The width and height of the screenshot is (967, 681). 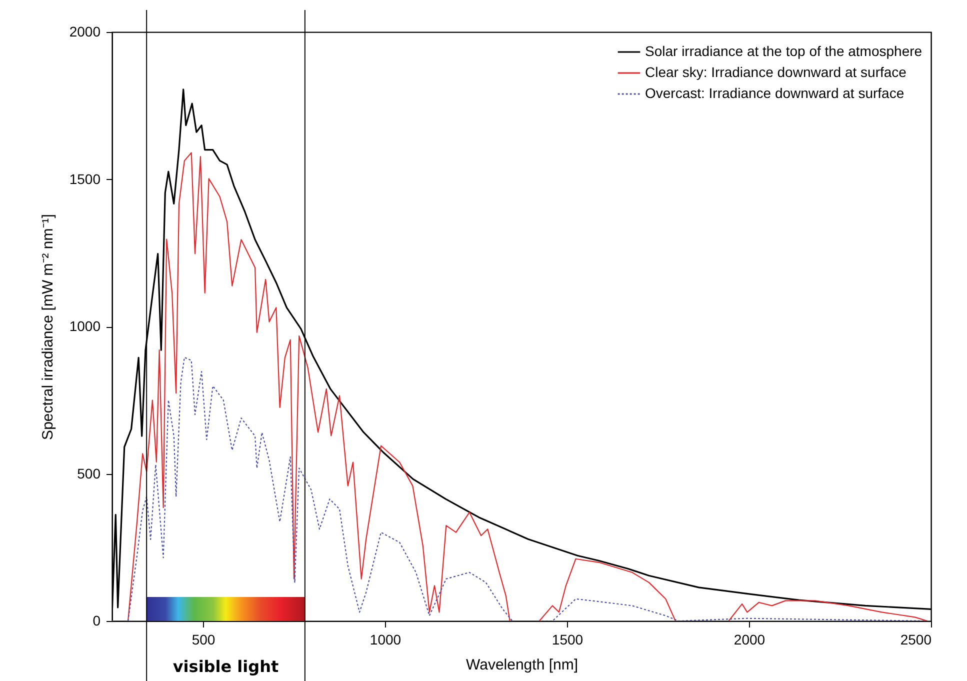 I want to click on y-tick-label: 500, so click(x=89, y=473).